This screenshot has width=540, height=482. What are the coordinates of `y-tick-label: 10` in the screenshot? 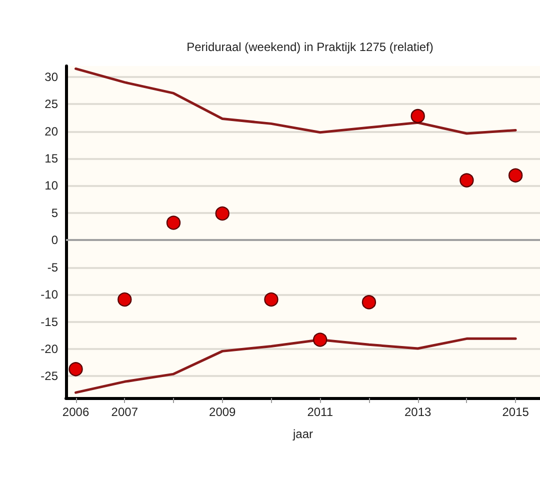 It's located at (51, 185).